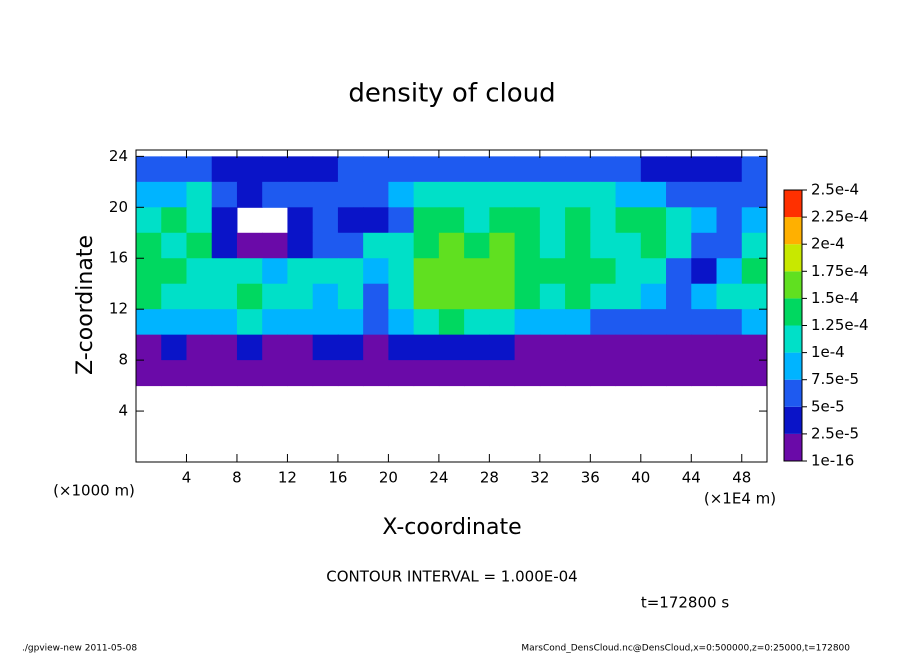 This screenshot has width=904, height=654. Describe the element at coordinates (835, 190) in the screenshot. I see `colorbar-tick-label: 2.5e-4` at that location.